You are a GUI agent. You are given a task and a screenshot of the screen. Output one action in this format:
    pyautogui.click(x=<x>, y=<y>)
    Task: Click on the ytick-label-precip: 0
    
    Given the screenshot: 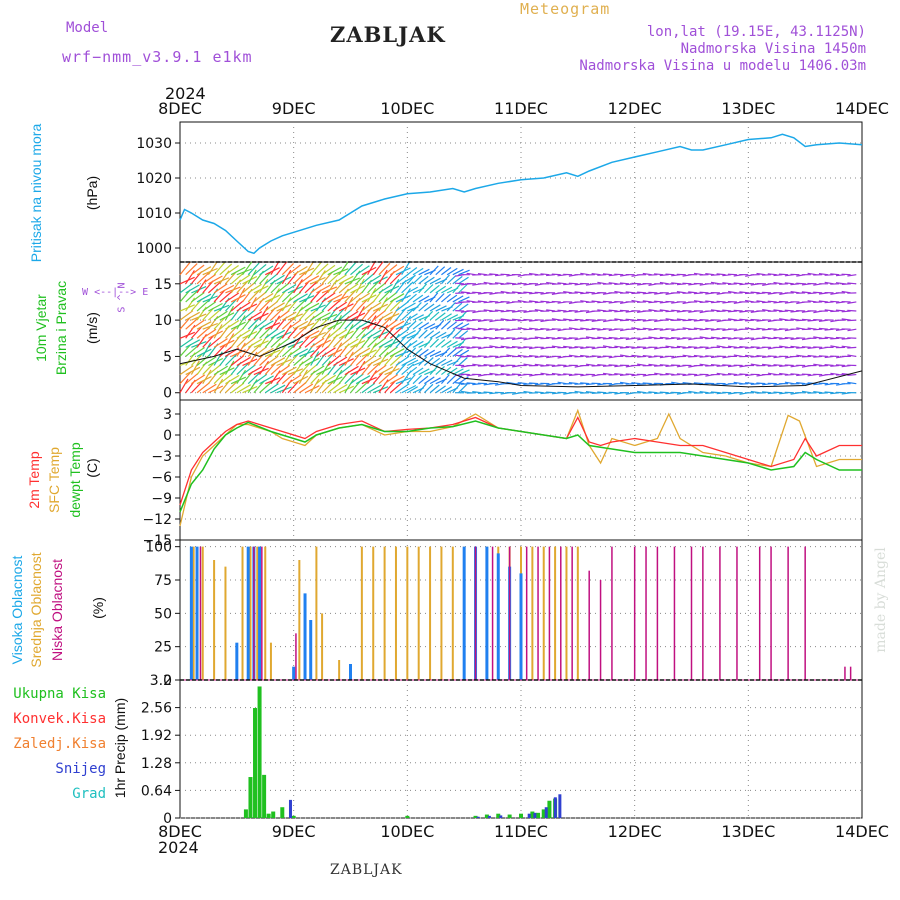 What is the action you would take?
    pyautogui.click(x=167, y=819)
    